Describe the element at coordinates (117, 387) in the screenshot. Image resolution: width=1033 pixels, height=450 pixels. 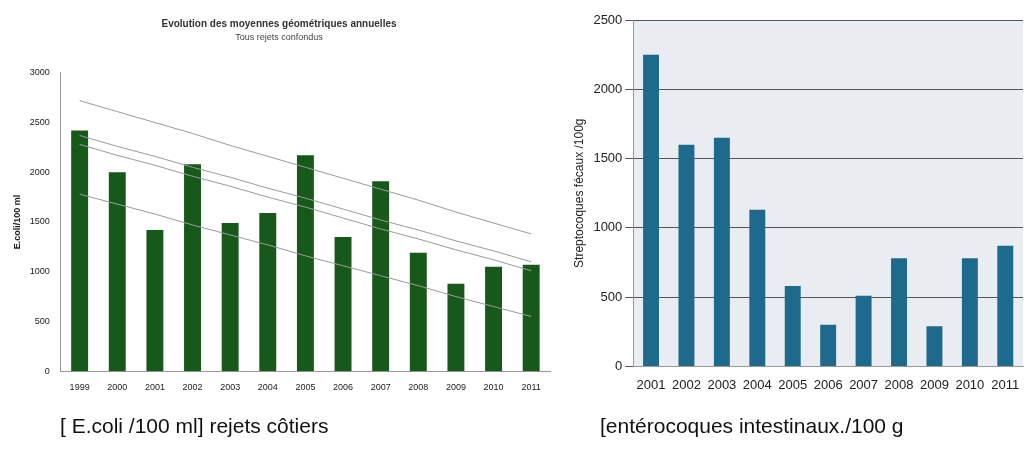
I see `x-tick-label: 2000` at that location.